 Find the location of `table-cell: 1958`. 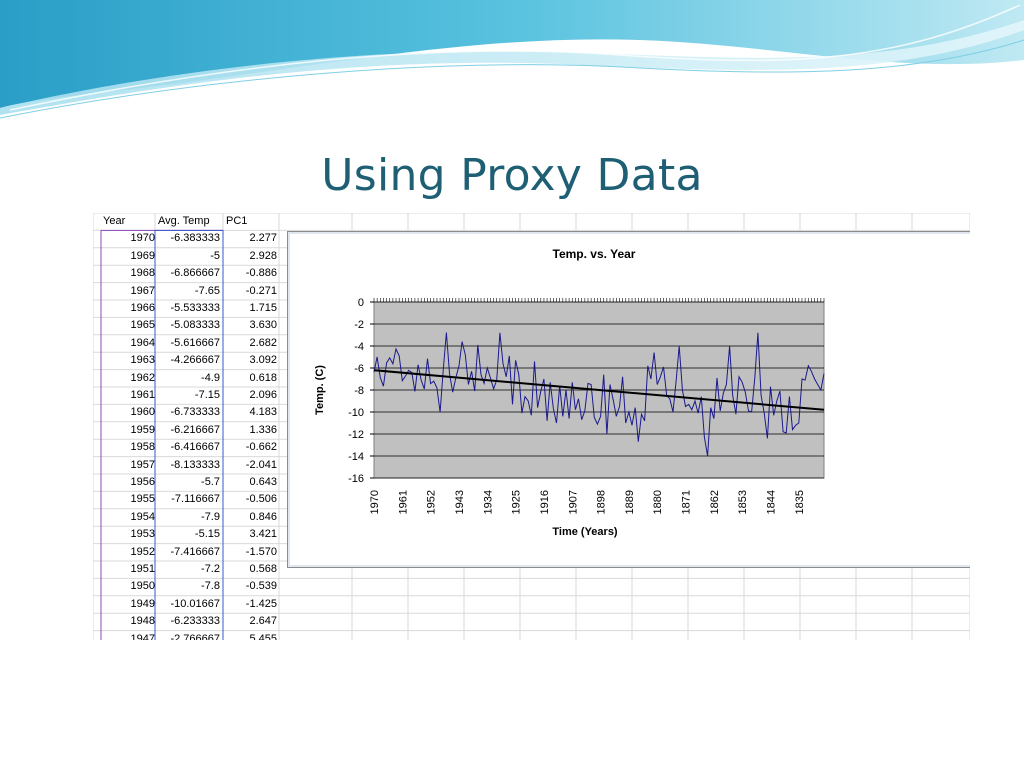

table-cell: 1958 is located at coordinates (142, 447).